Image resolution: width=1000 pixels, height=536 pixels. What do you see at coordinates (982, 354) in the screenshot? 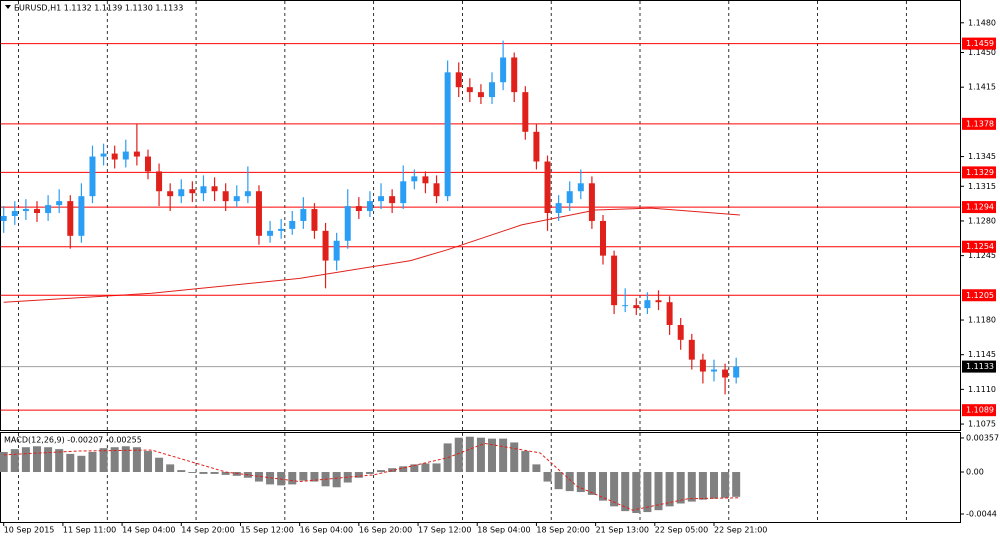
I see `y-tick-label: 1.1145` at bounding box center [982, 354].